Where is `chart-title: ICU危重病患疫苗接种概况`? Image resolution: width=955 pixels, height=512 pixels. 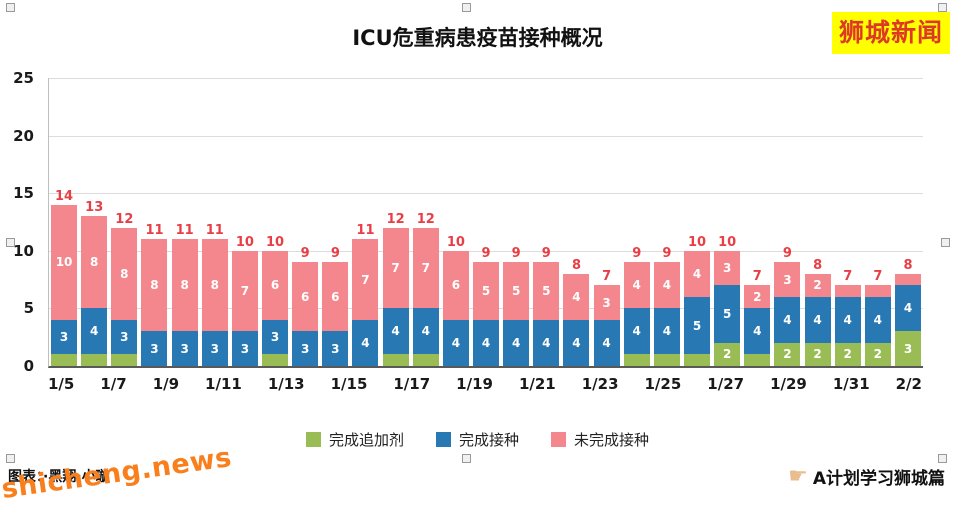 chart-title: ICU危重病患疫苗接种概况 is located at coordinates (477, 38).